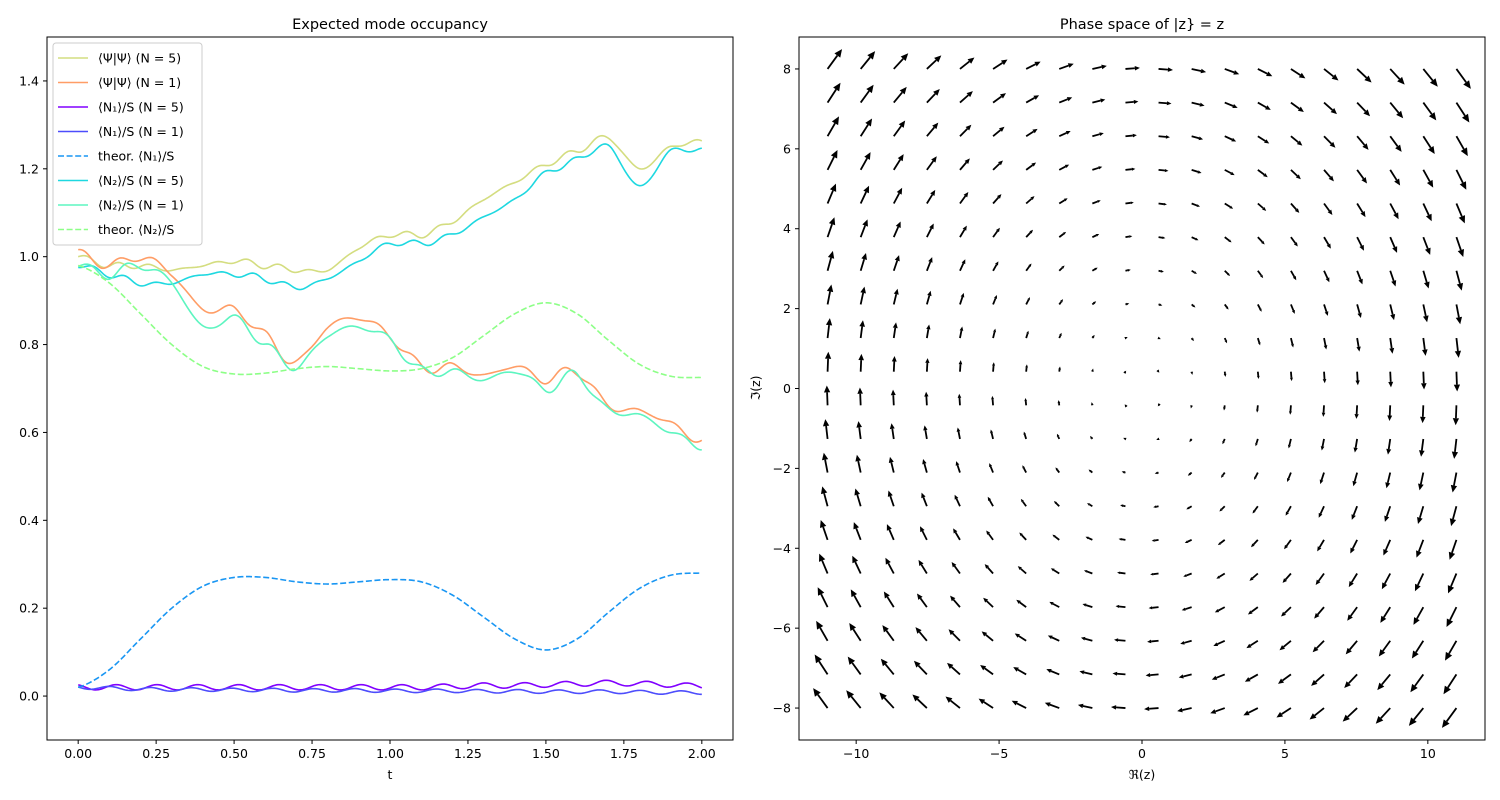 The image size is (1500, 800). Describe the element at coordinates (139, 58) in the screenshot. I see `legend-label: ⟨Ψ|Ψ⟩ (N = 5)` at that location.